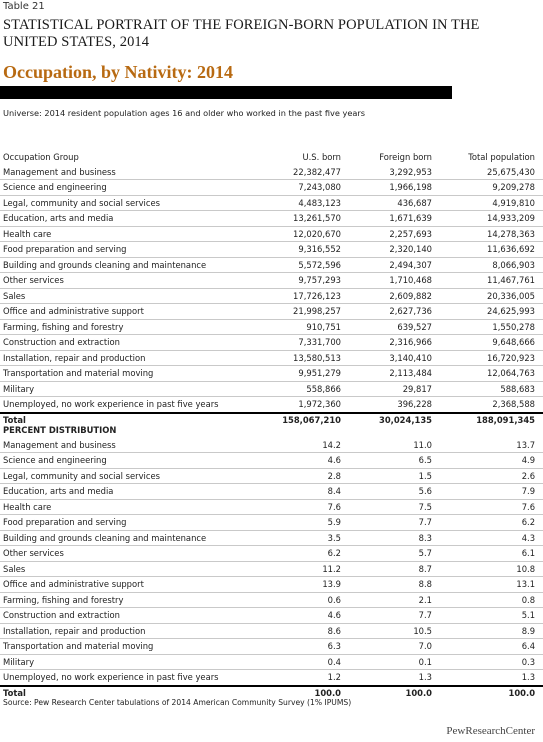 The width and height of the screenshot is (543, 742). Describe the element at coordinates (299, 234) in the screenshot. I see `us-born-value: 12,020,670` at that location.